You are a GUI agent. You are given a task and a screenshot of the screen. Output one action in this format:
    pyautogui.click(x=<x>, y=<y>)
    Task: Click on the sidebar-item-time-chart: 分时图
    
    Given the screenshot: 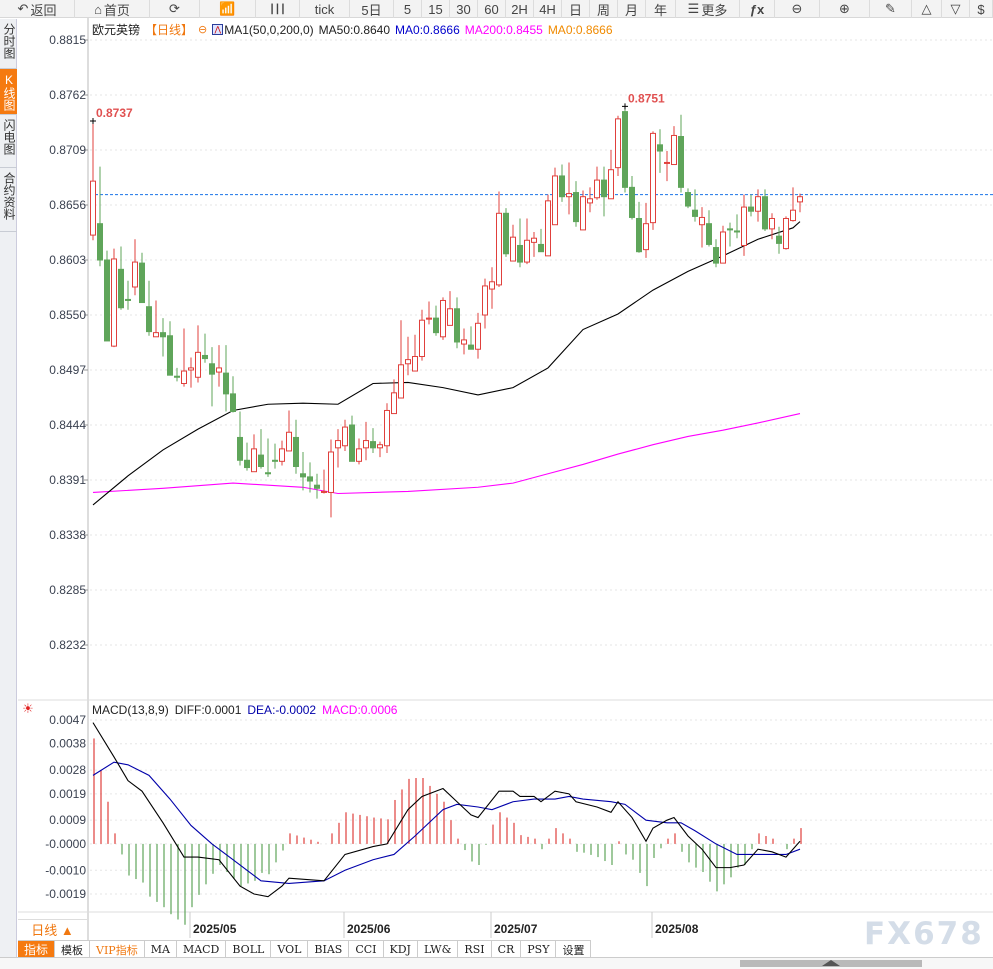 What is the action you would take?
    pyautogui.click(x=8, y=44)
    